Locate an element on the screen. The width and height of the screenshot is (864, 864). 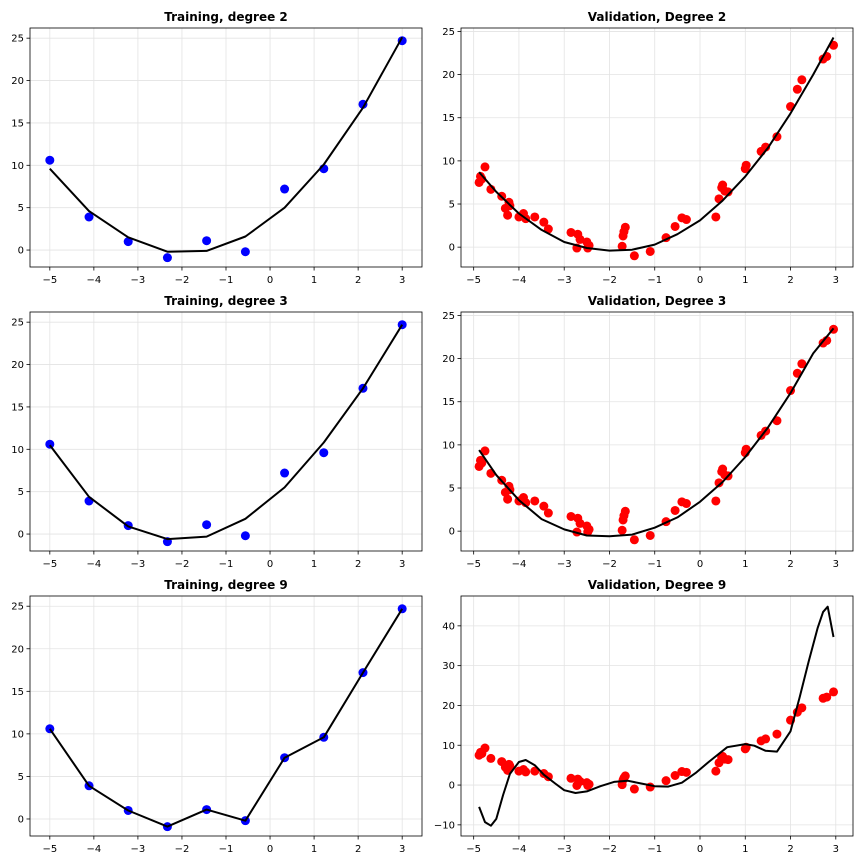
subplot-title: Training, degree 2 is located at coordinates (226, 17).